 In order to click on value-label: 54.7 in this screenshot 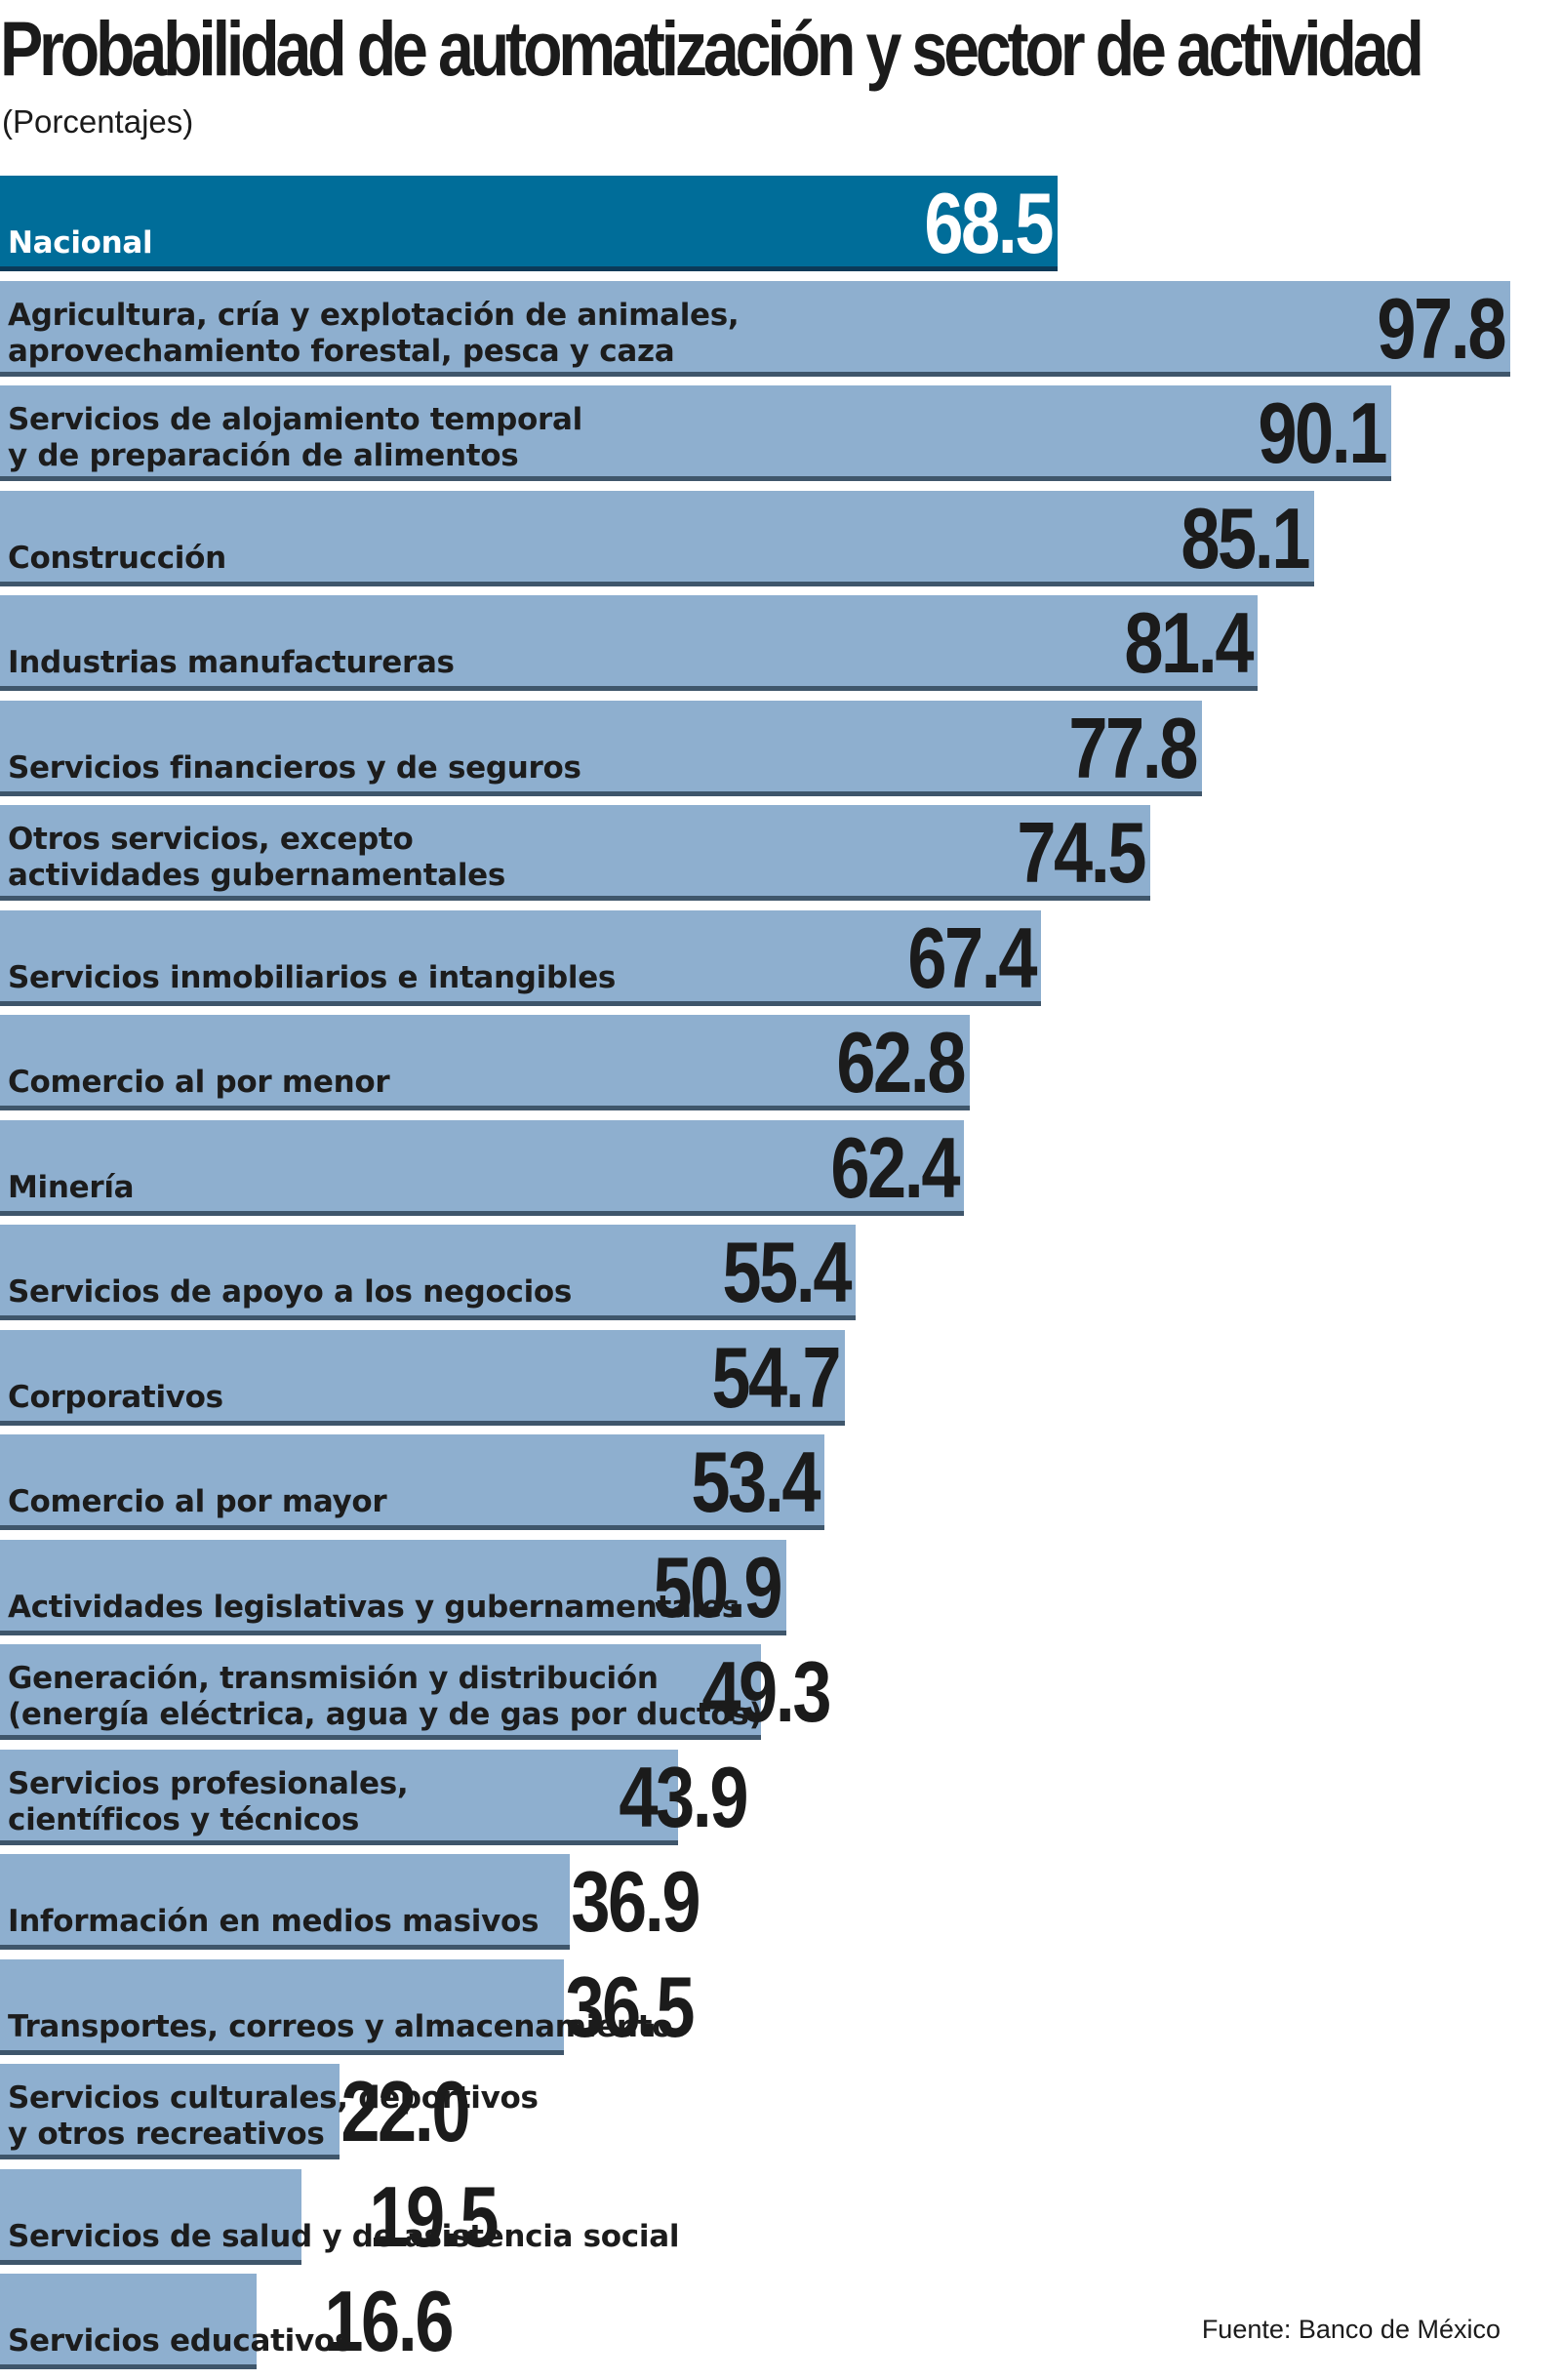, I will do `click(776, 1377)`.